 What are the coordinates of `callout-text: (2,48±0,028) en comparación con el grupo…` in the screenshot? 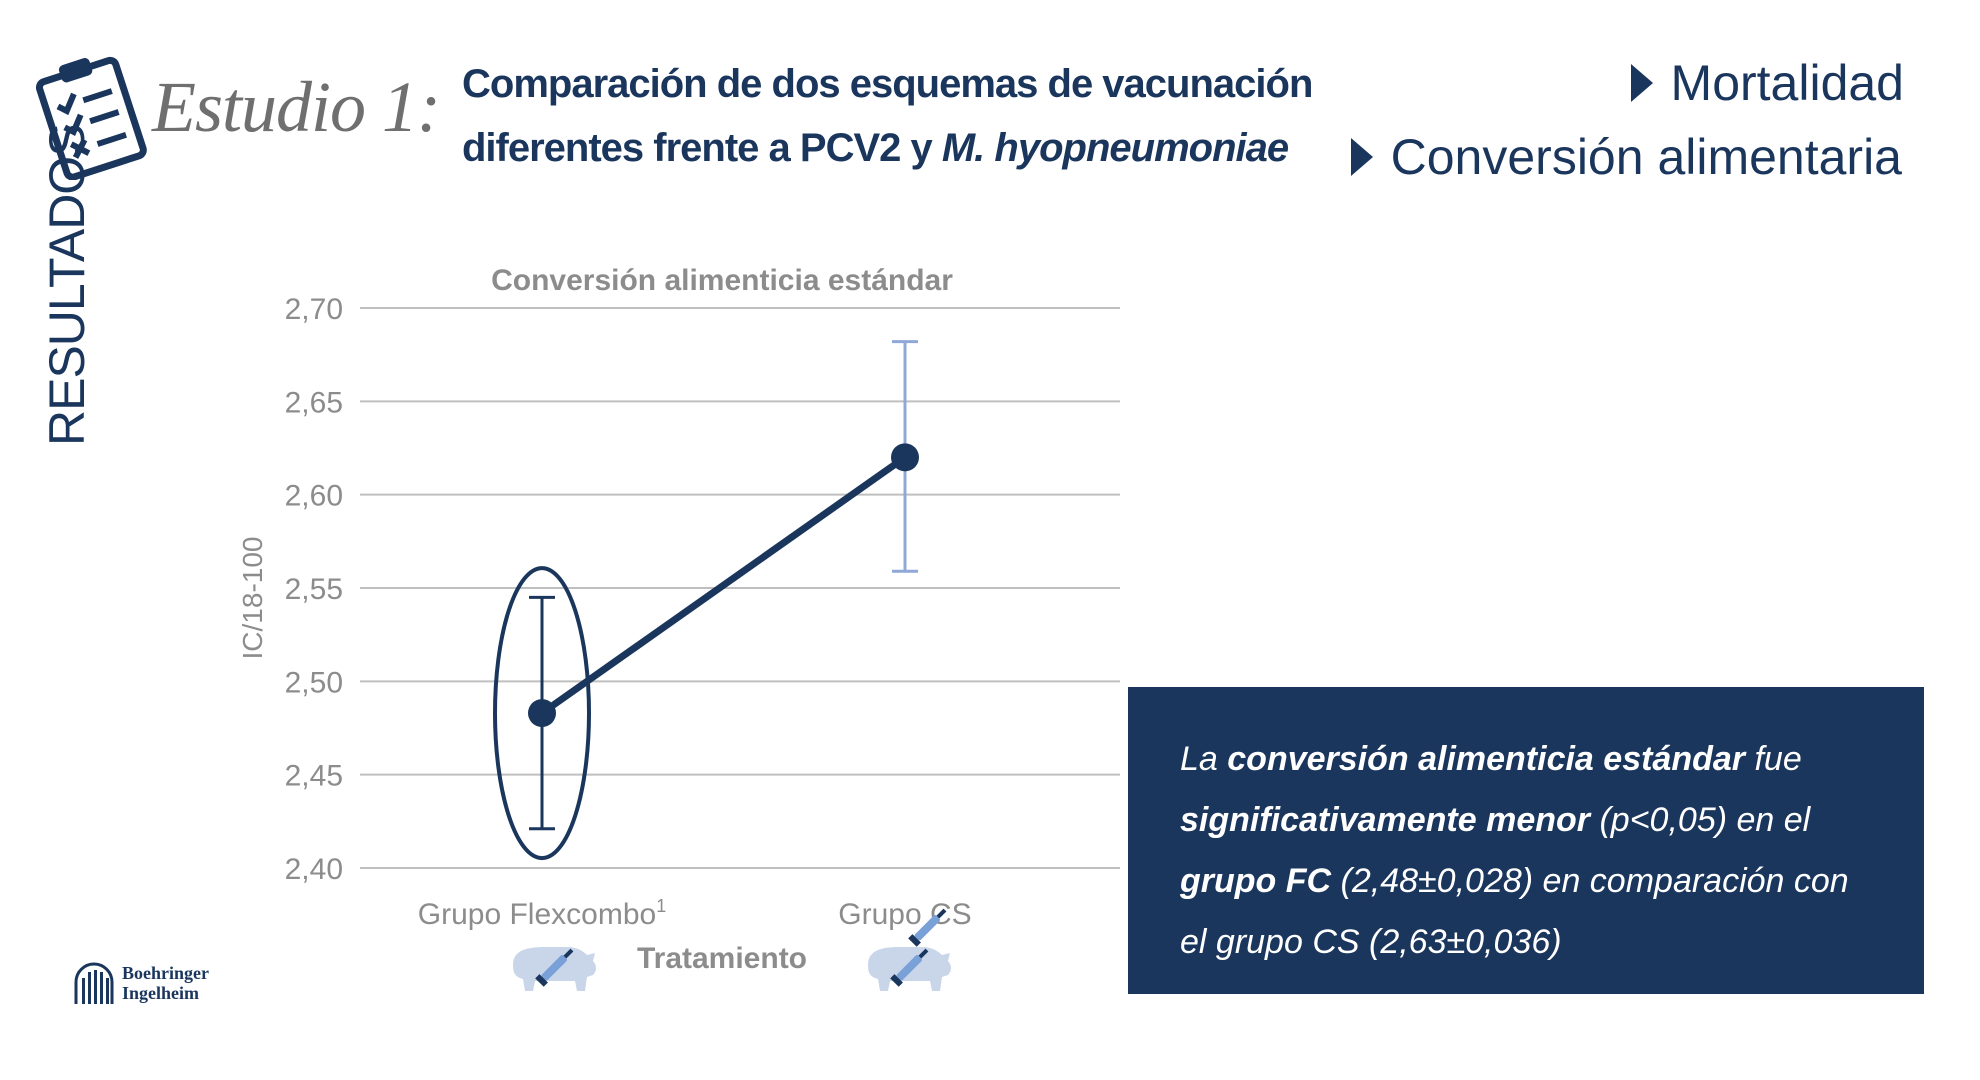 It's located at (1514, 911).